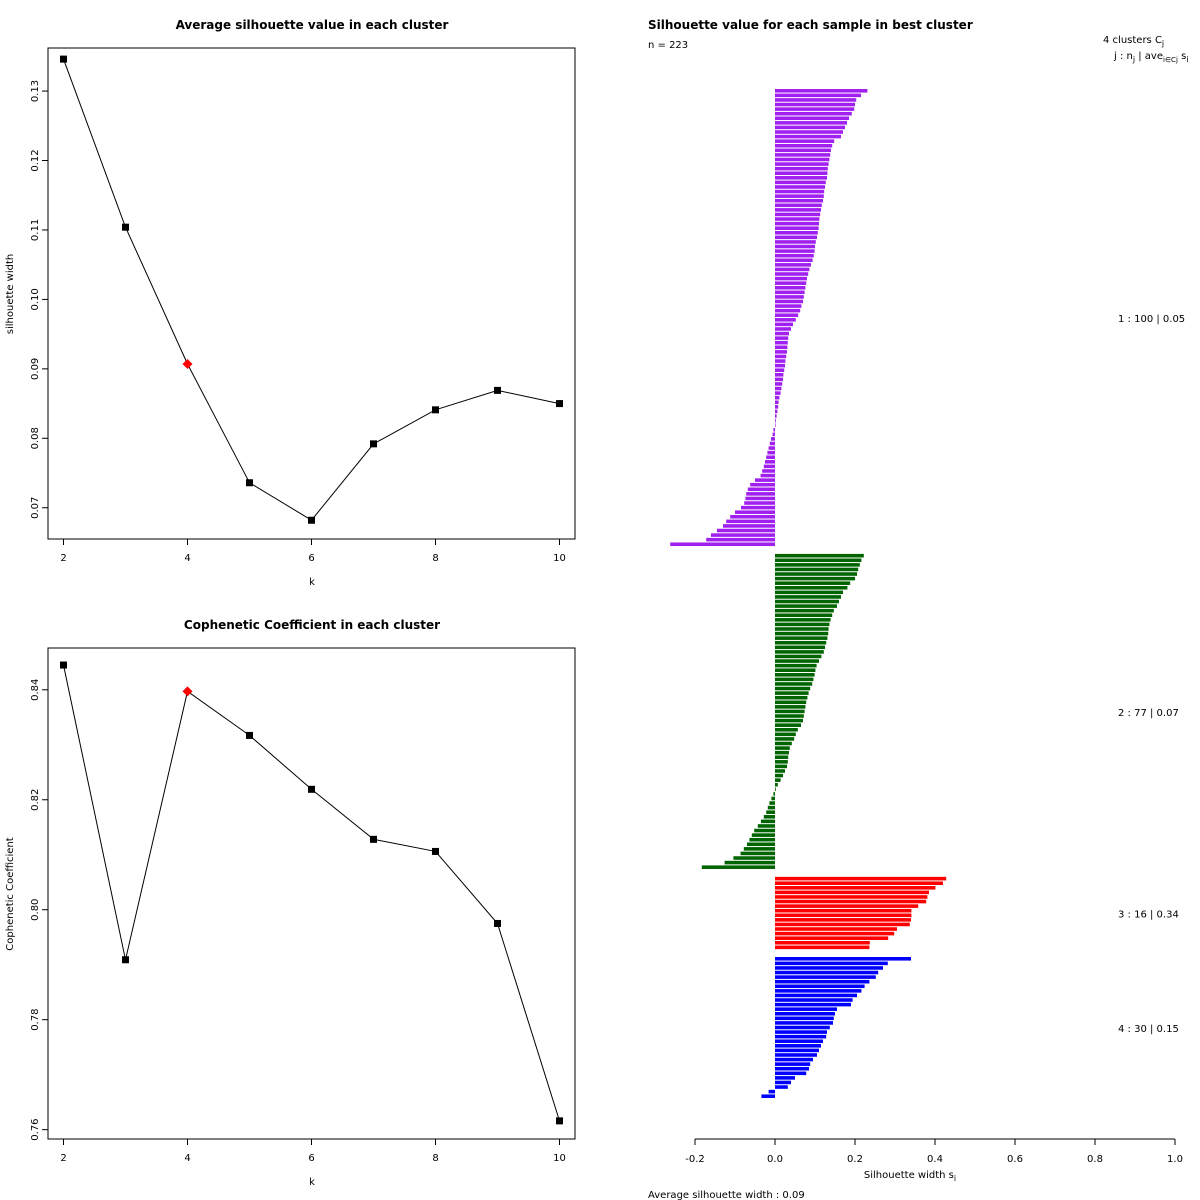 Image resolution: width=1200 pixels, height=1200 pixels. I want to click on silhouette-width-axis: -0.2 0.0 0.2 0.4 0.6 0.8 1.0, so click(934, 1151).